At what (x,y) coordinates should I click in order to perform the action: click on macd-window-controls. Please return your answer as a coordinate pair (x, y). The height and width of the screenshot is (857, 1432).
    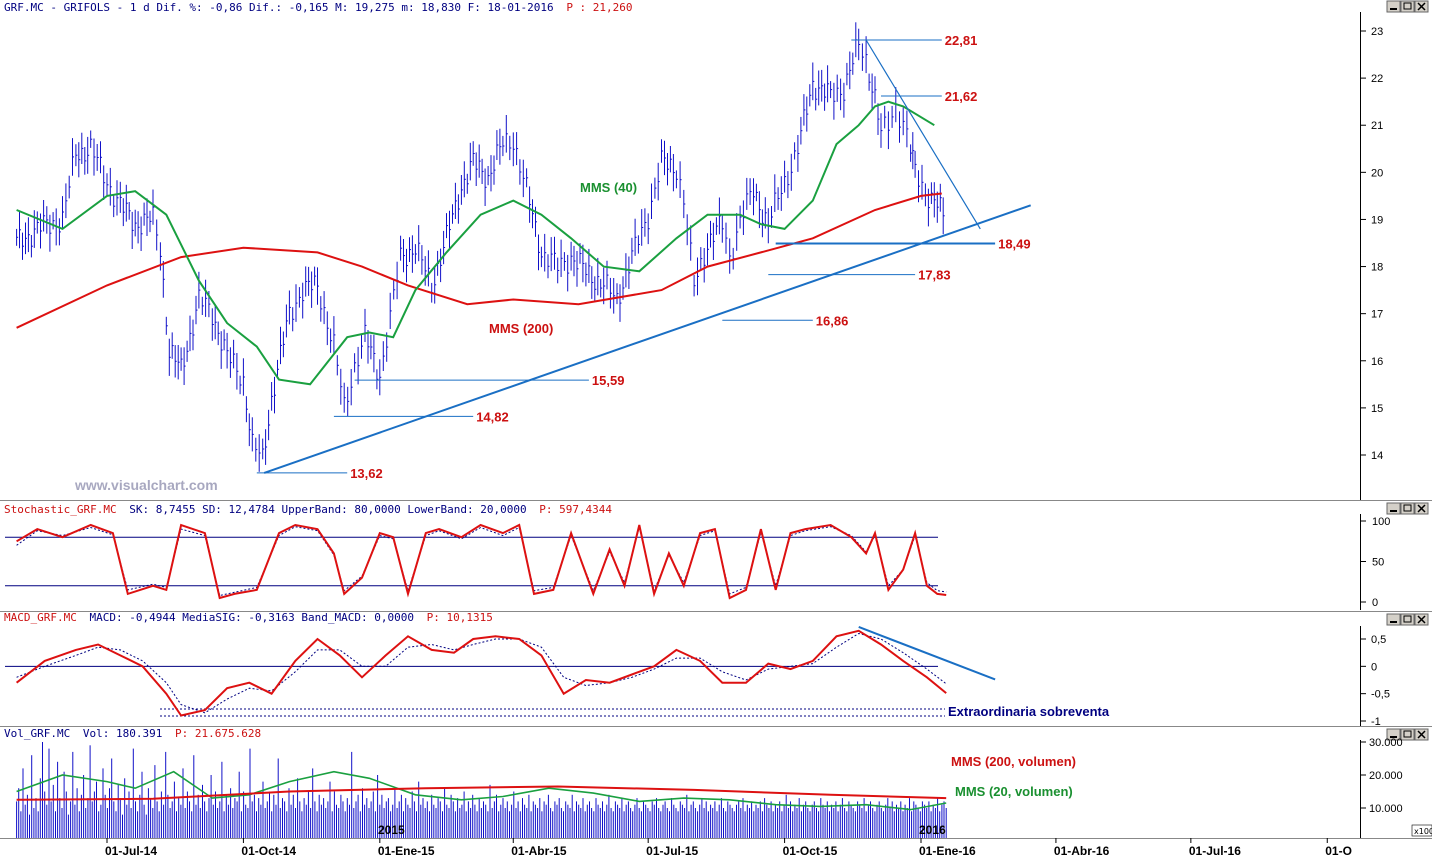
    Looking at the image, I should click on (1407, 619).